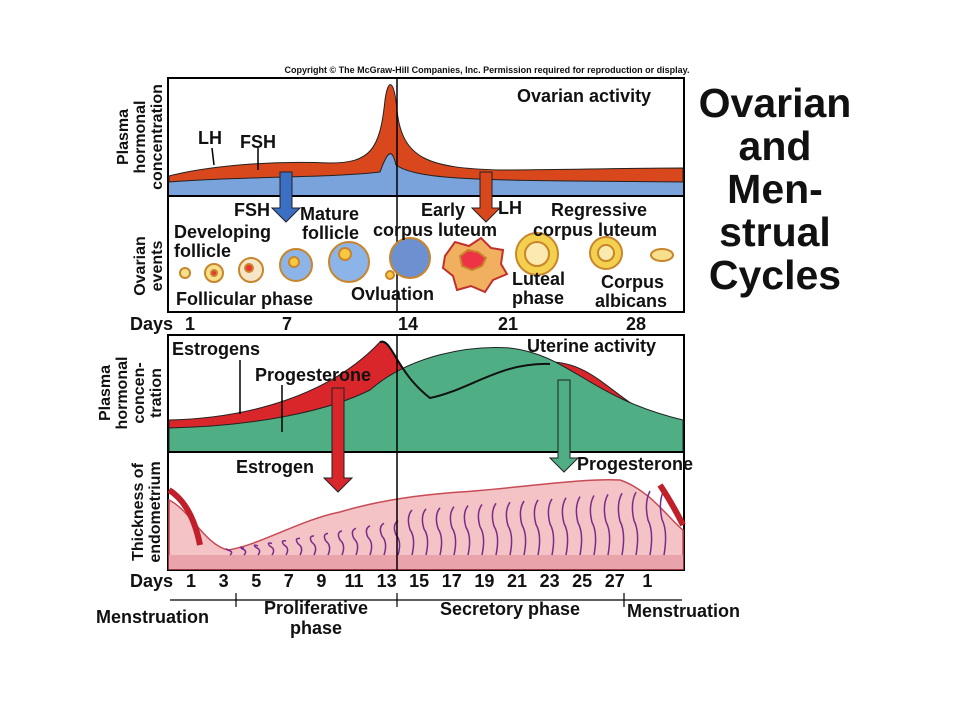 This screenshot has width=960, height=720. What do you see at coordinates (615, 581) in the screenshot?
I see `day-label: 27` at bounding box center [615, 581].